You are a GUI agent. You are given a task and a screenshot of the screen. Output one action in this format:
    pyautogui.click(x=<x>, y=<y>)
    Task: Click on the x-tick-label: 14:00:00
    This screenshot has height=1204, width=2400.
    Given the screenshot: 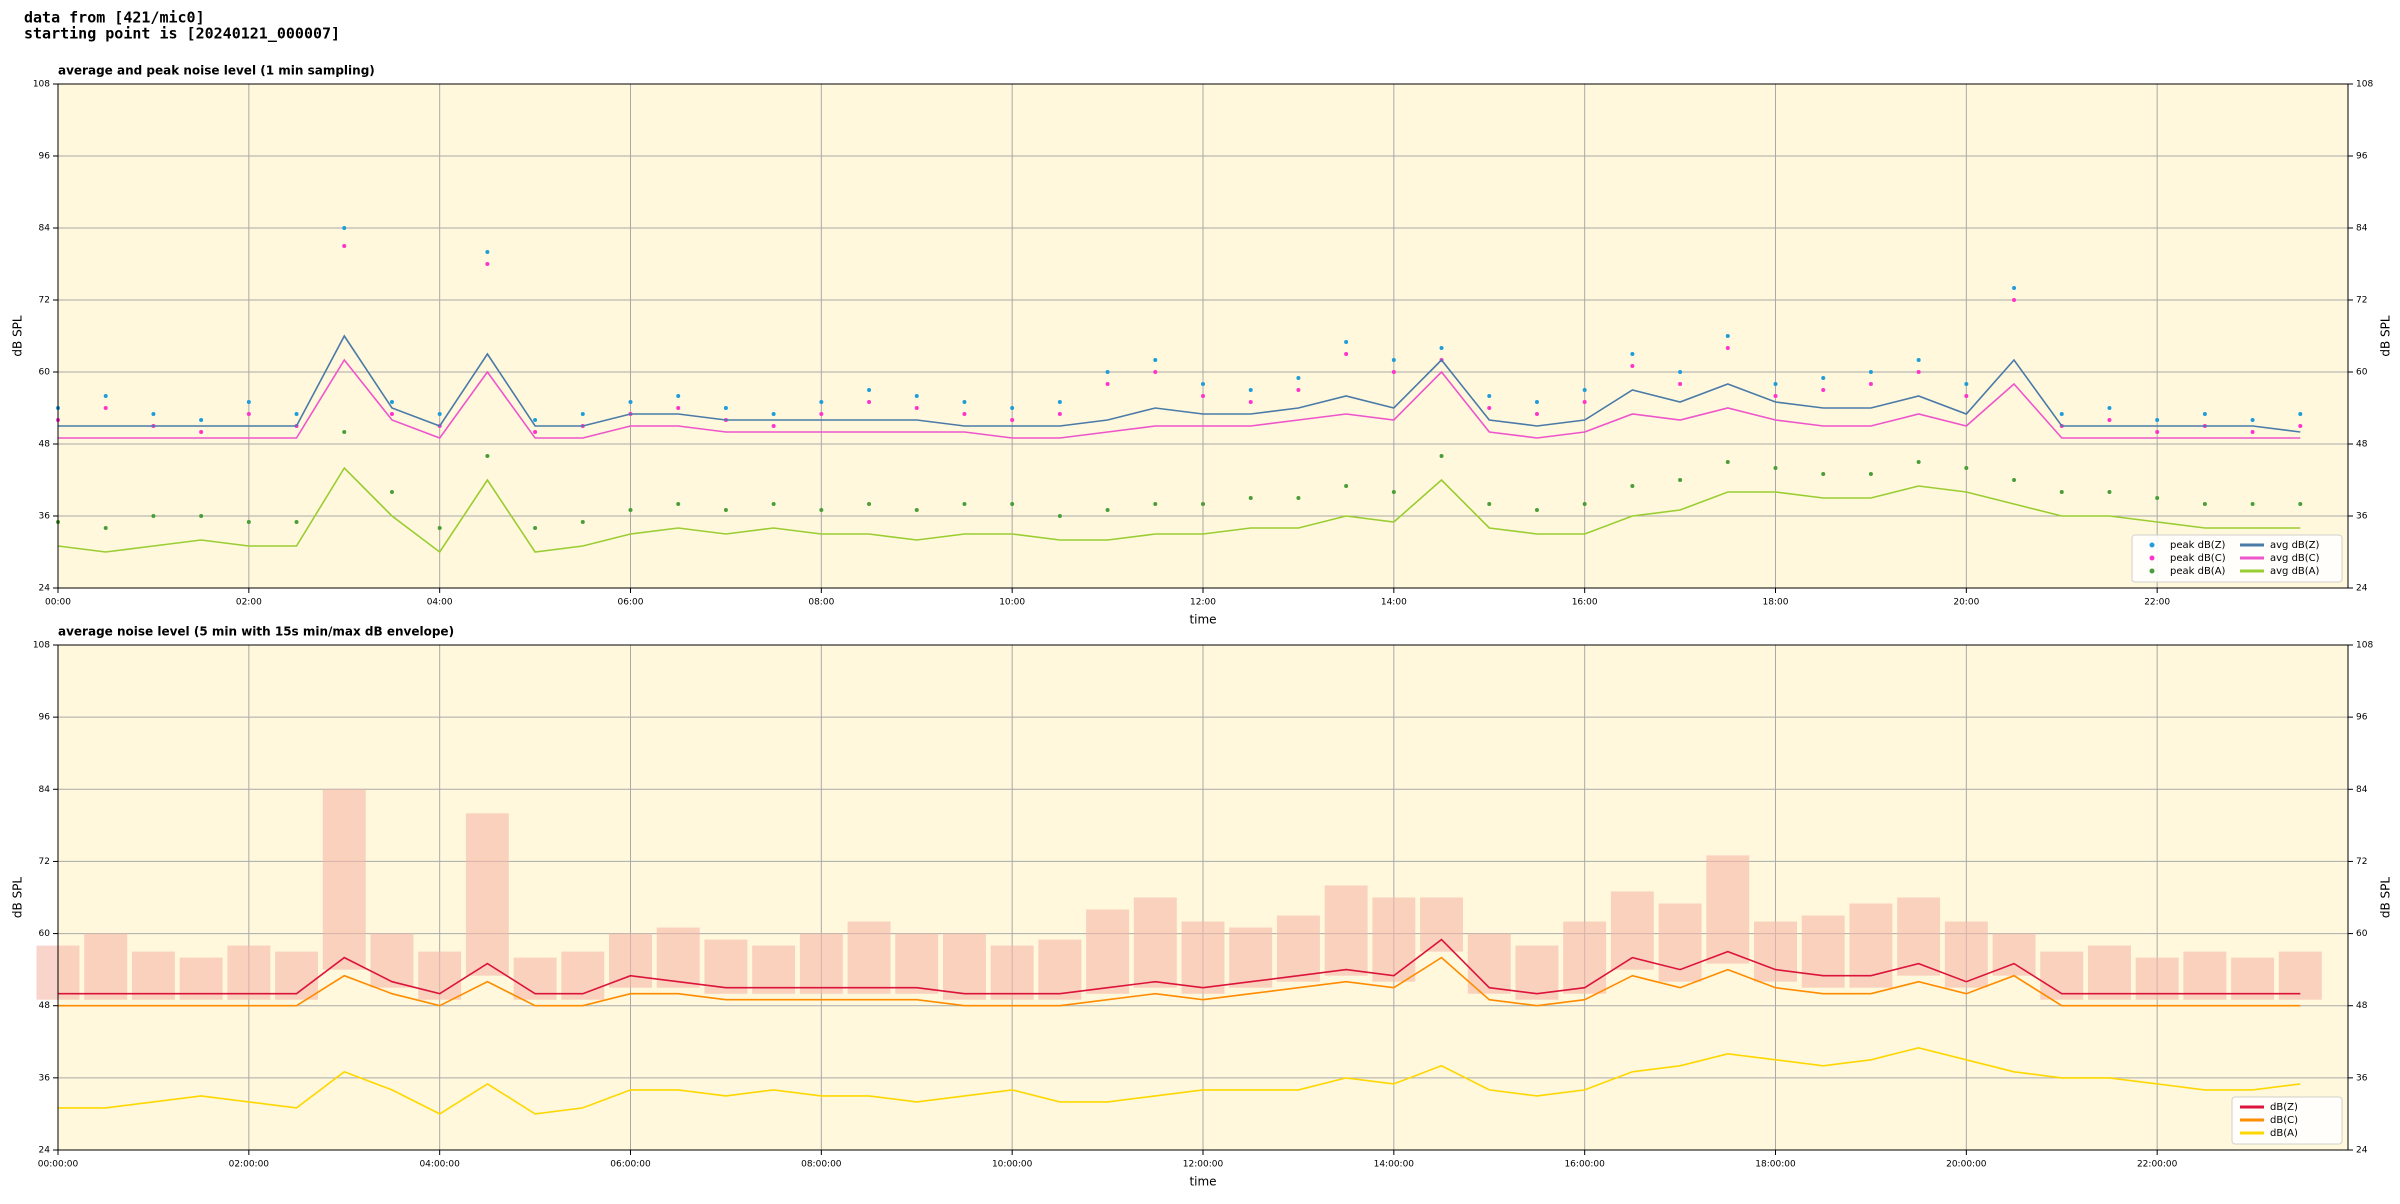 What is the action you would take?
    pyautogui.click(x=1394, y=1165)
    